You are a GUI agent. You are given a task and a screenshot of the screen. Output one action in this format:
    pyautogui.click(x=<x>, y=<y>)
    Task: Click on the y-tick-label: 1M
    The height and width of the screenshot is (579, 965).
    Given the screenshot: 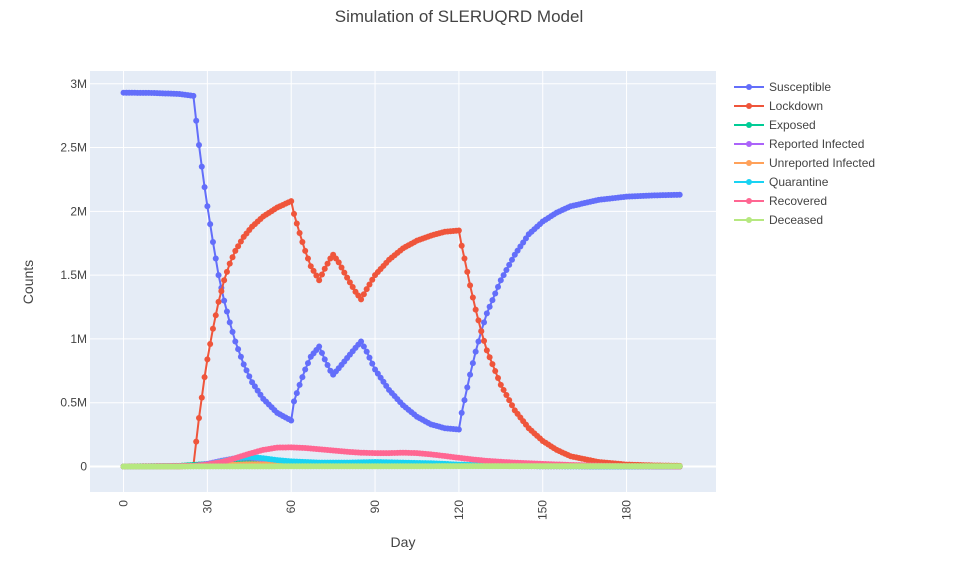 What is the action you would take?
    pyautogui.click(x=78, y=339)
    